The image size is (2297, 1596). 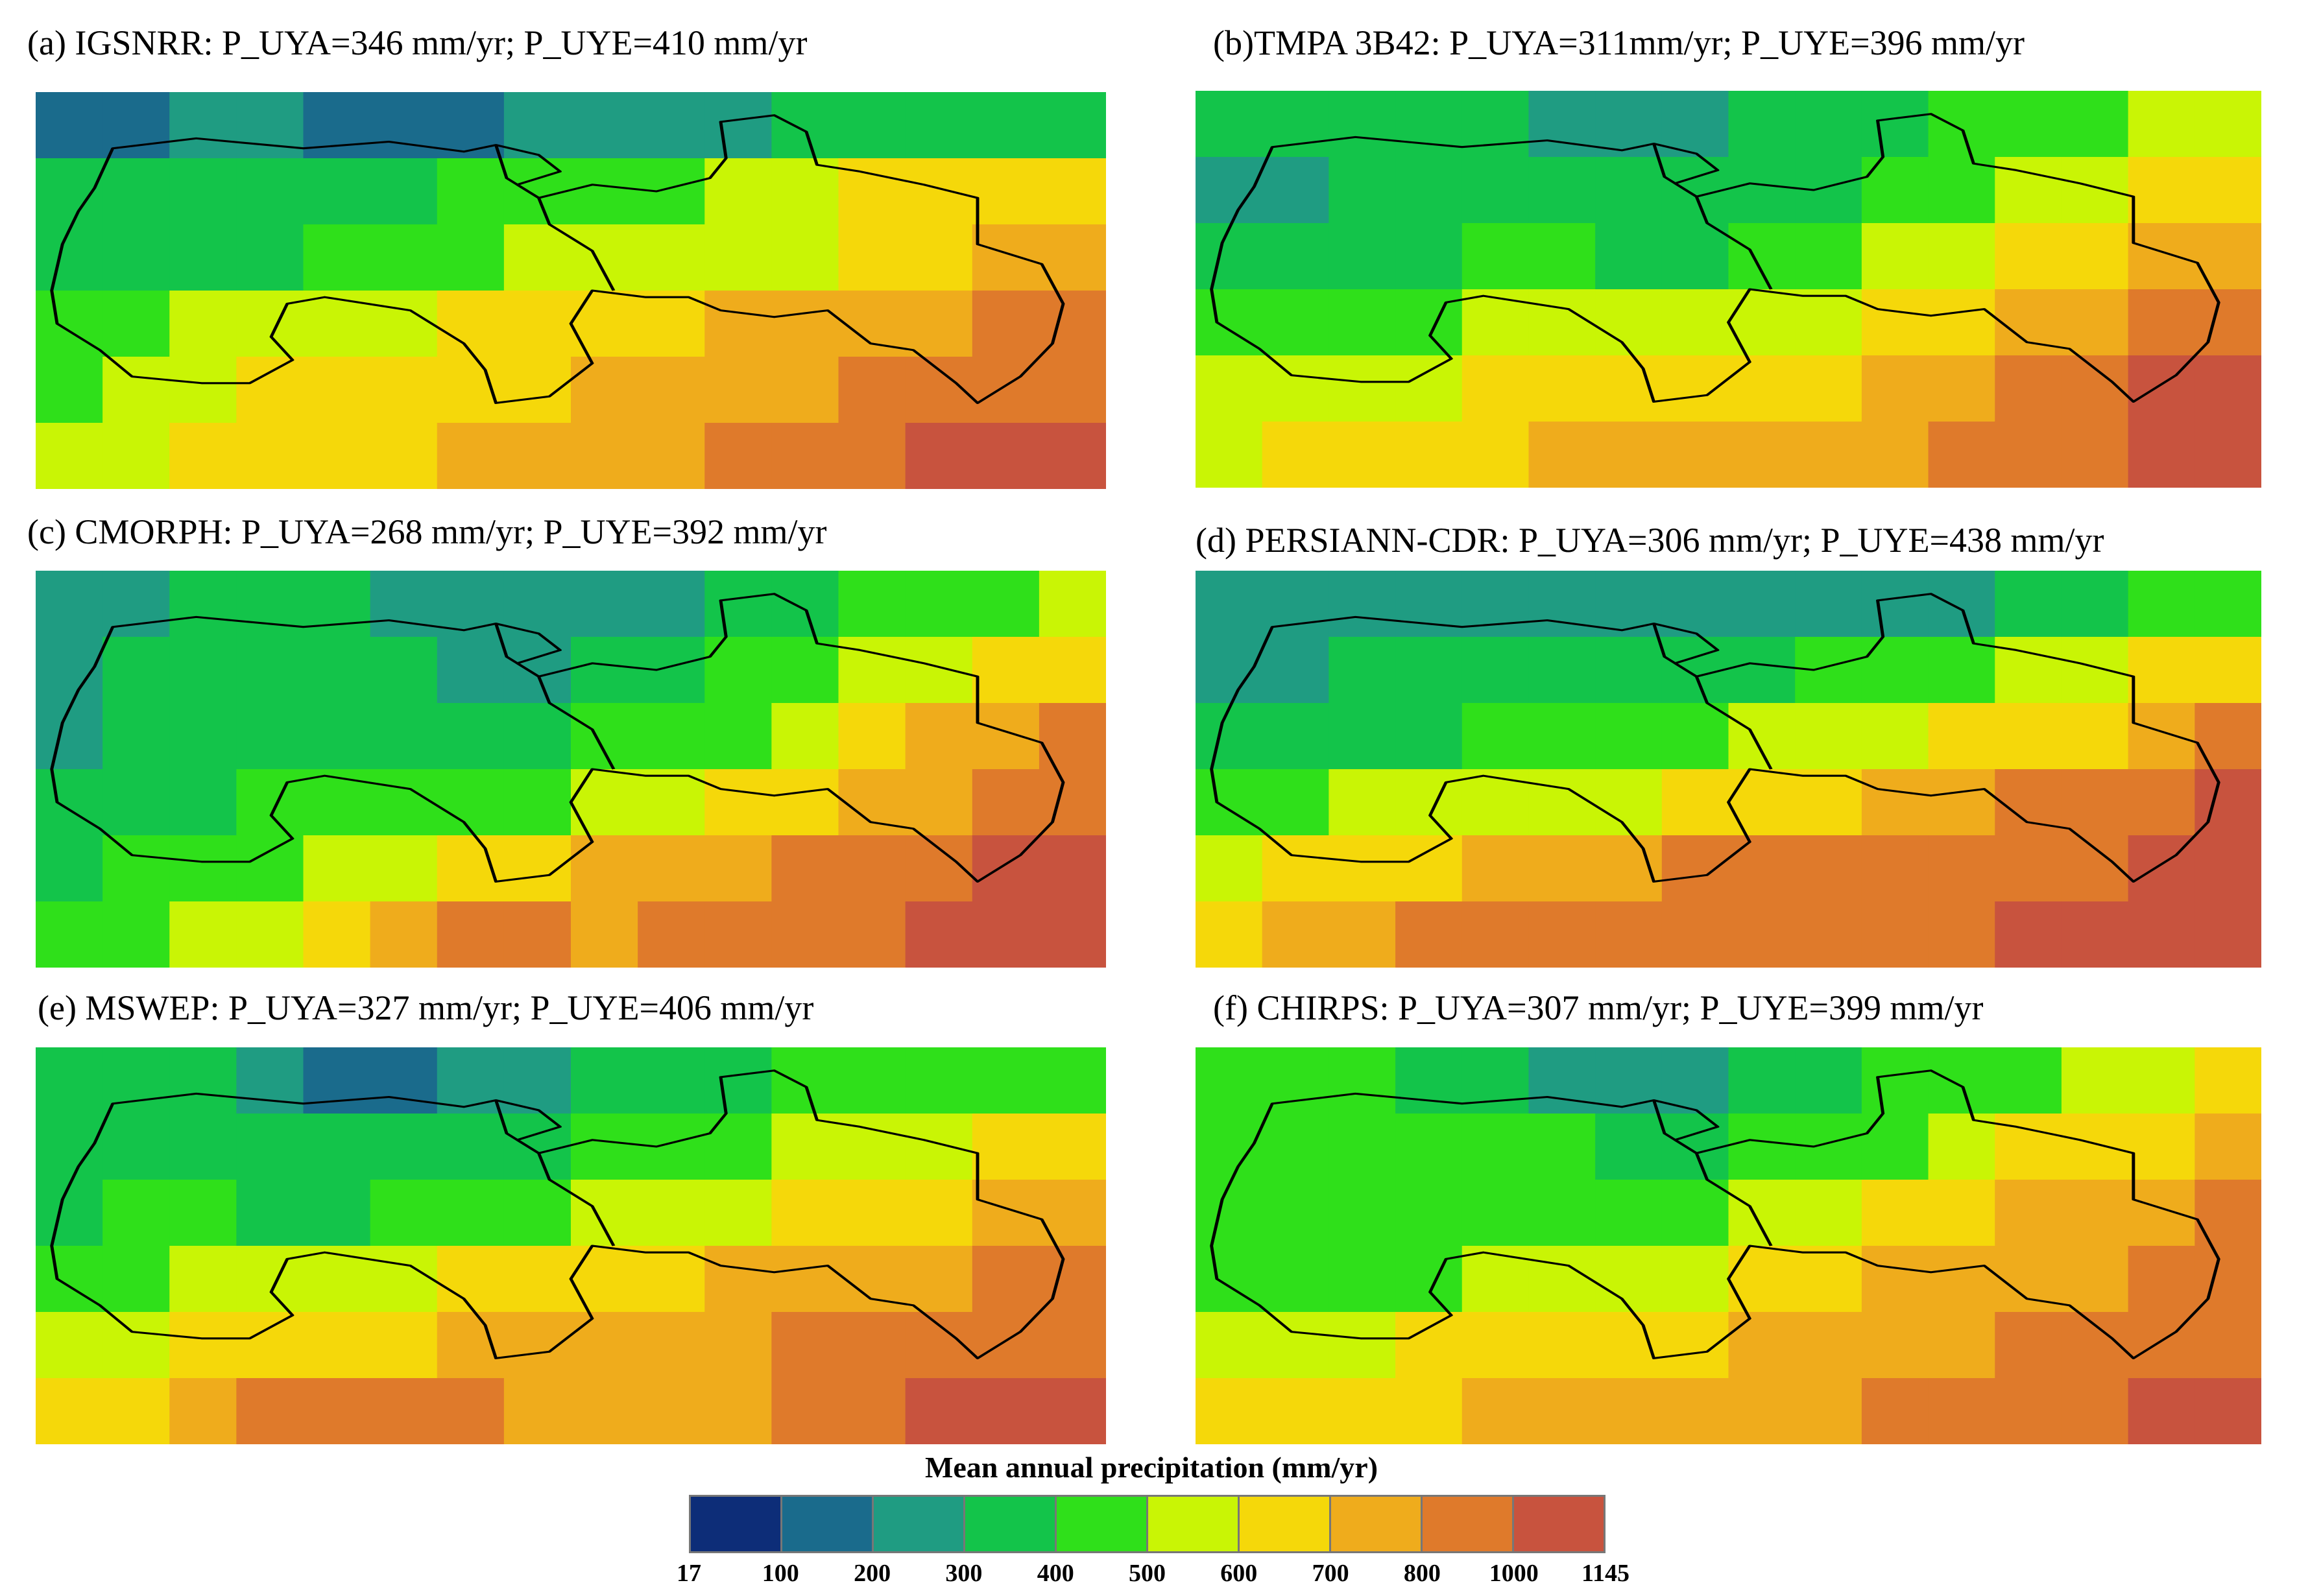 What do you see at coordinates (1559, 1524) in the screenshot?
I see `legend-swatch` at bounding box center [1559, 1524].